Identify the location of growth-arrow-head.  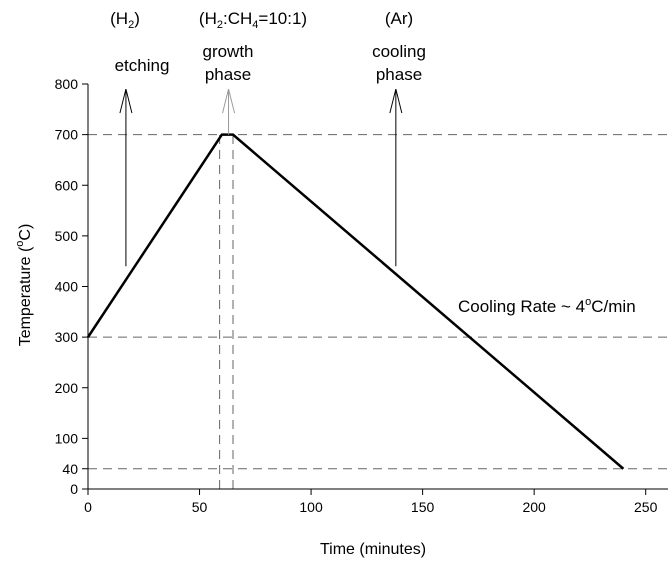
(229, 101).